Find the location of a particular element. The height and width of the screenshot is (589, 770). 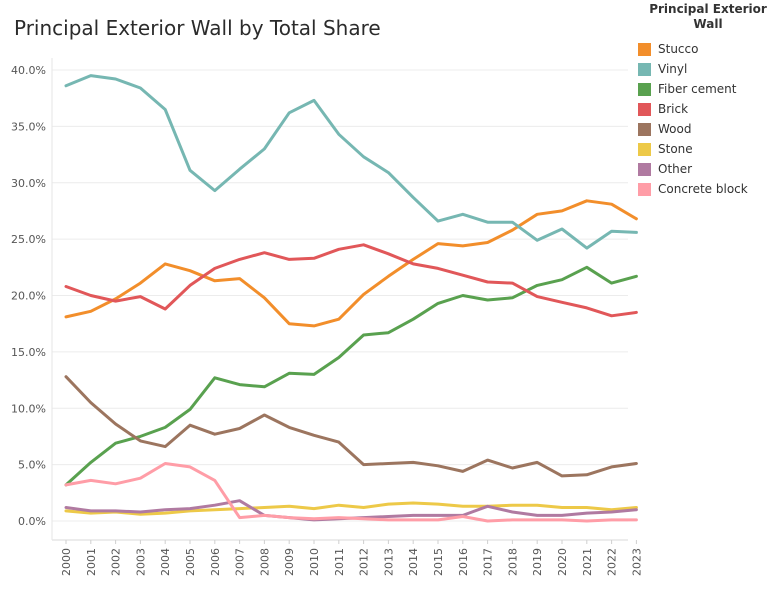

legend-item-fiber-cement: Fiber cement is located at coordinates (703, 89).